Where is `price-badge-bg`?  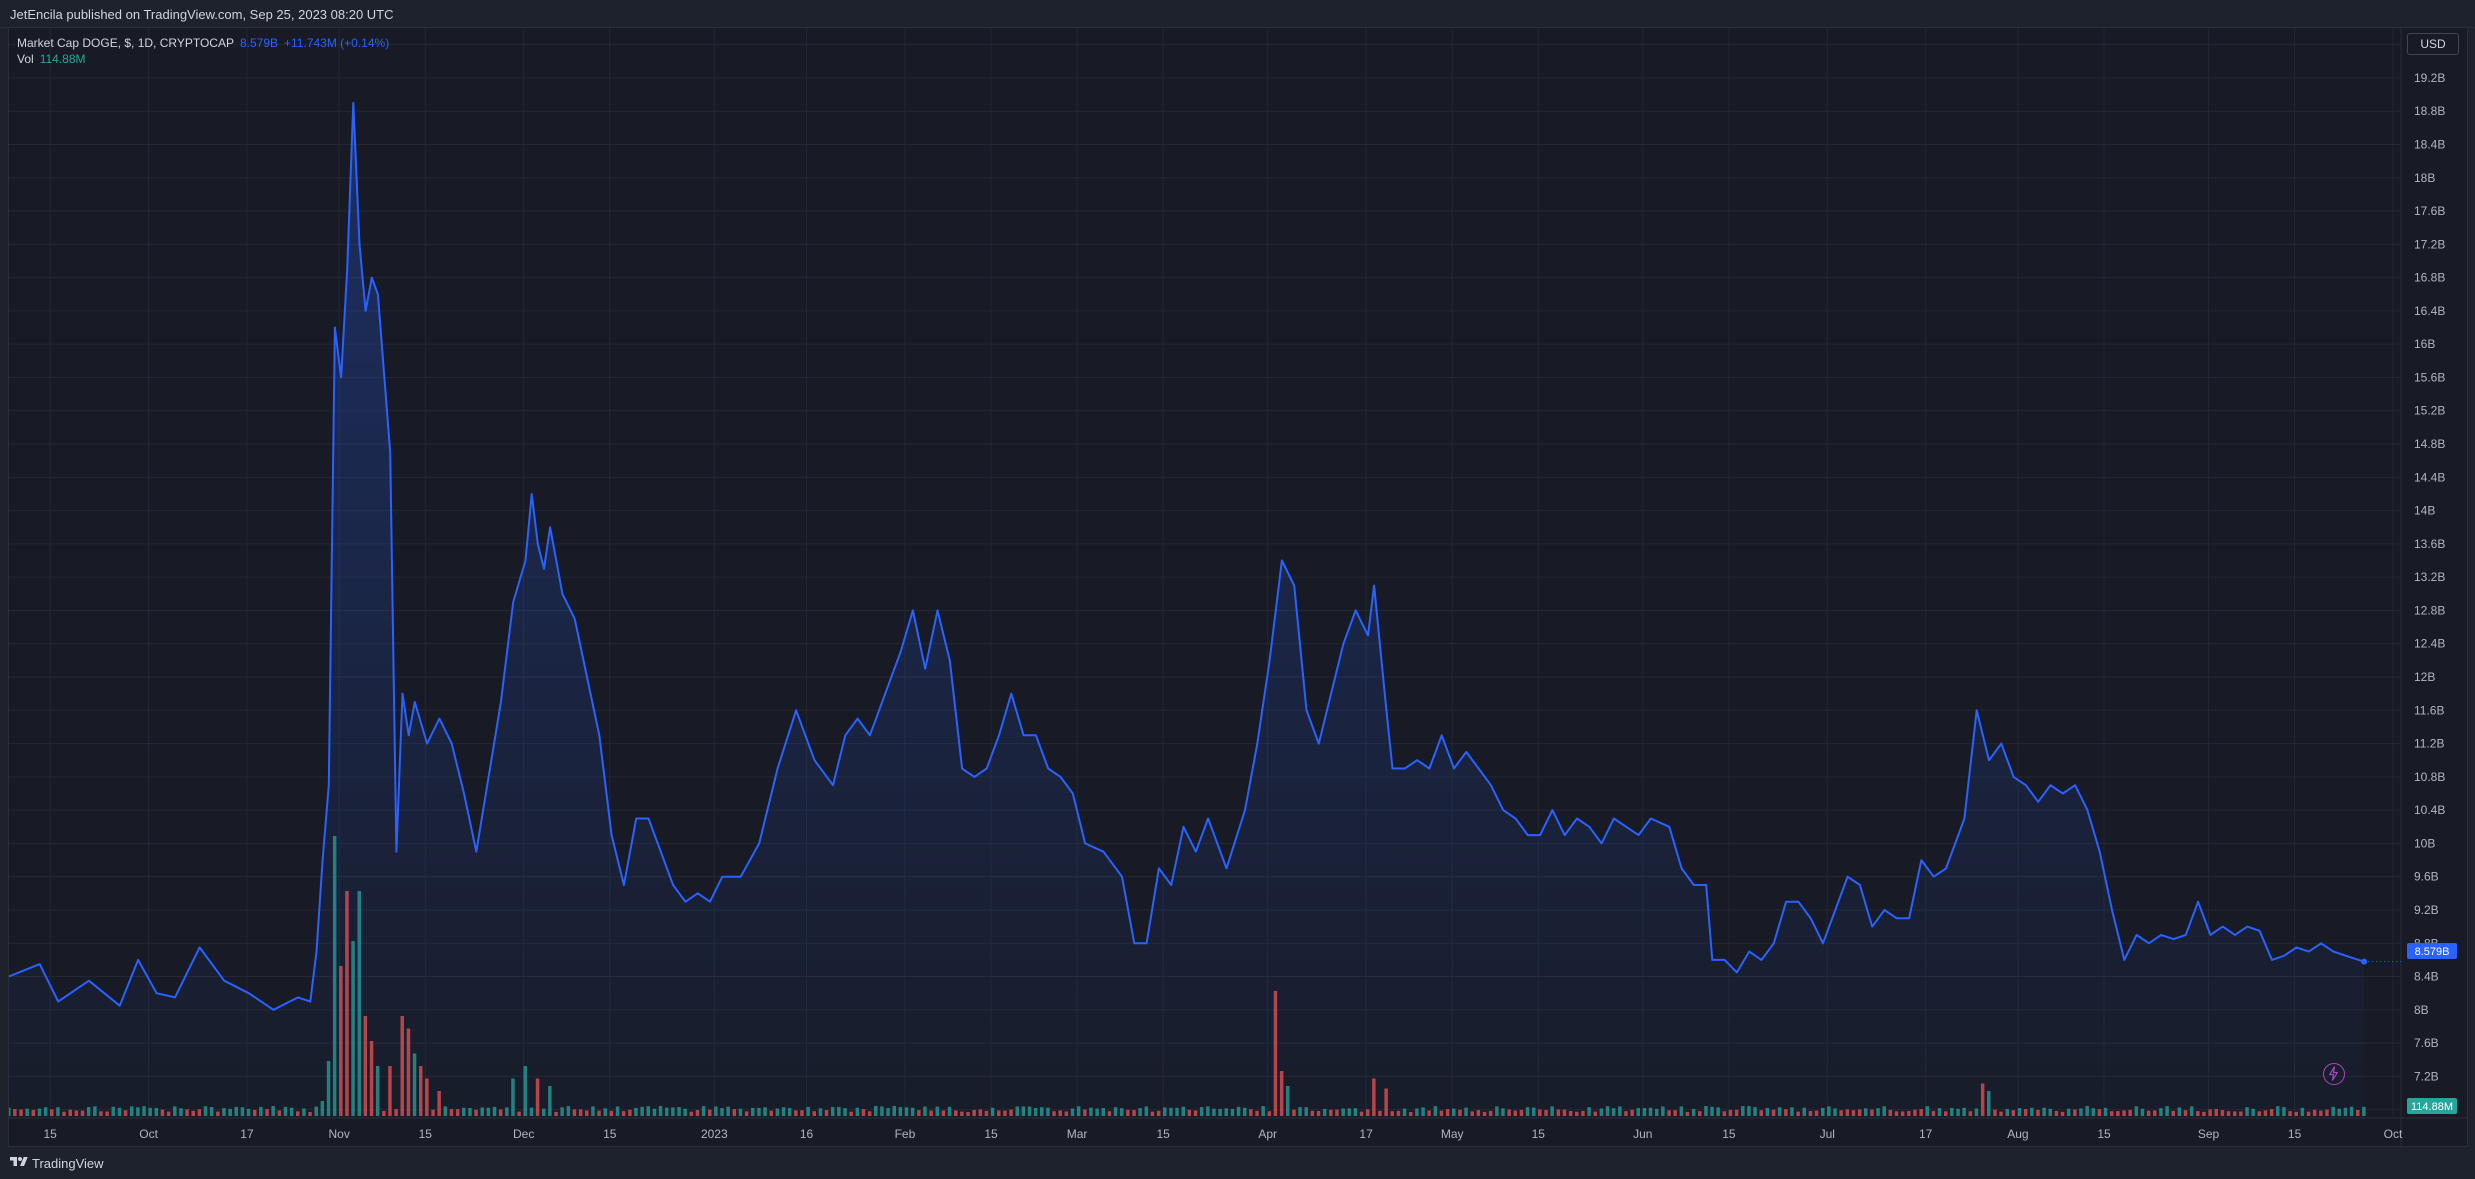 price-badge-bg is located at coordinates (2432, 951).